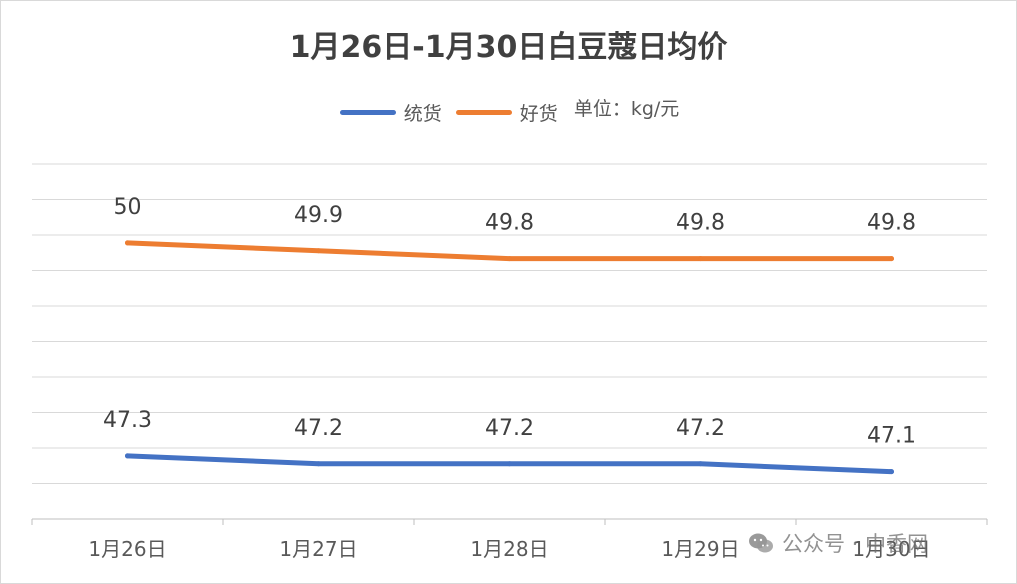  I want to click on x-tick-label: 1月26日, so click(127, 549).